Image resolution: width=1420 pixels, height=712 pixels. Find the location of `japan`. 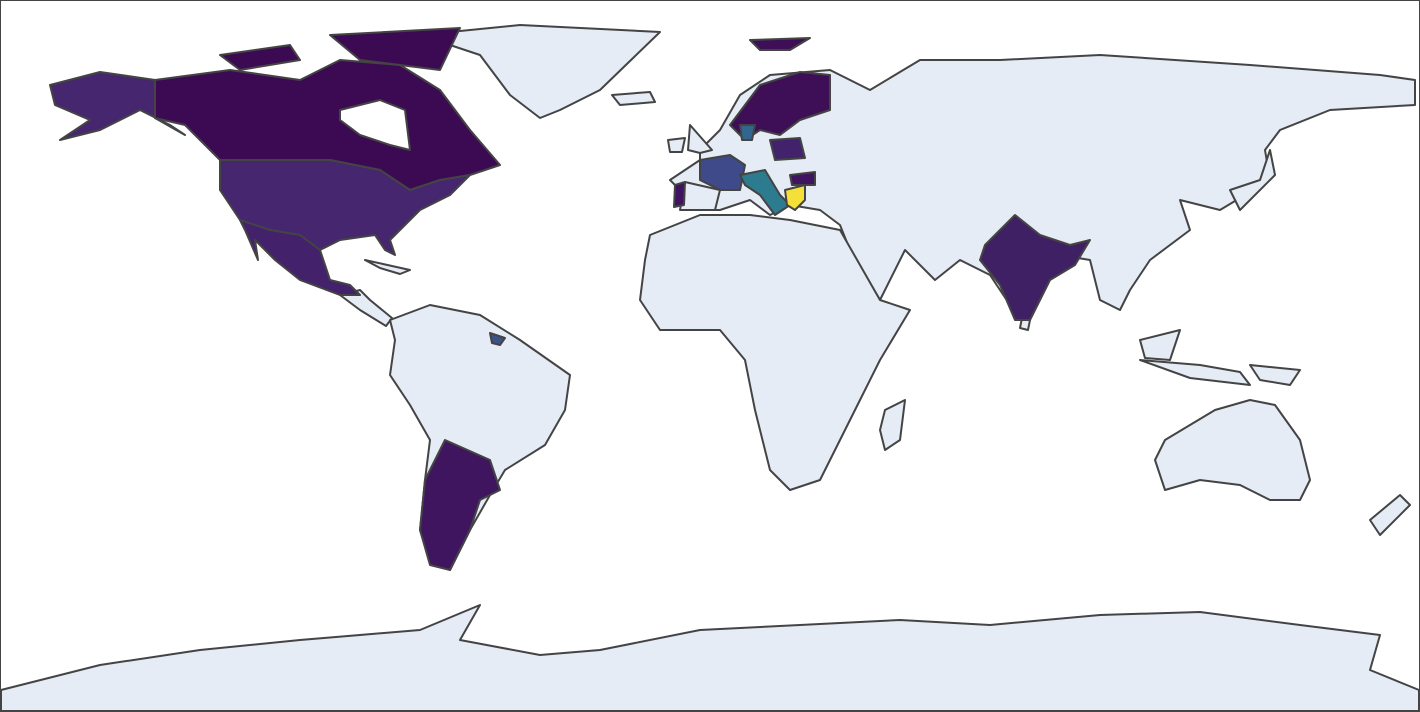

japan is located at coordinates (1252, 180).